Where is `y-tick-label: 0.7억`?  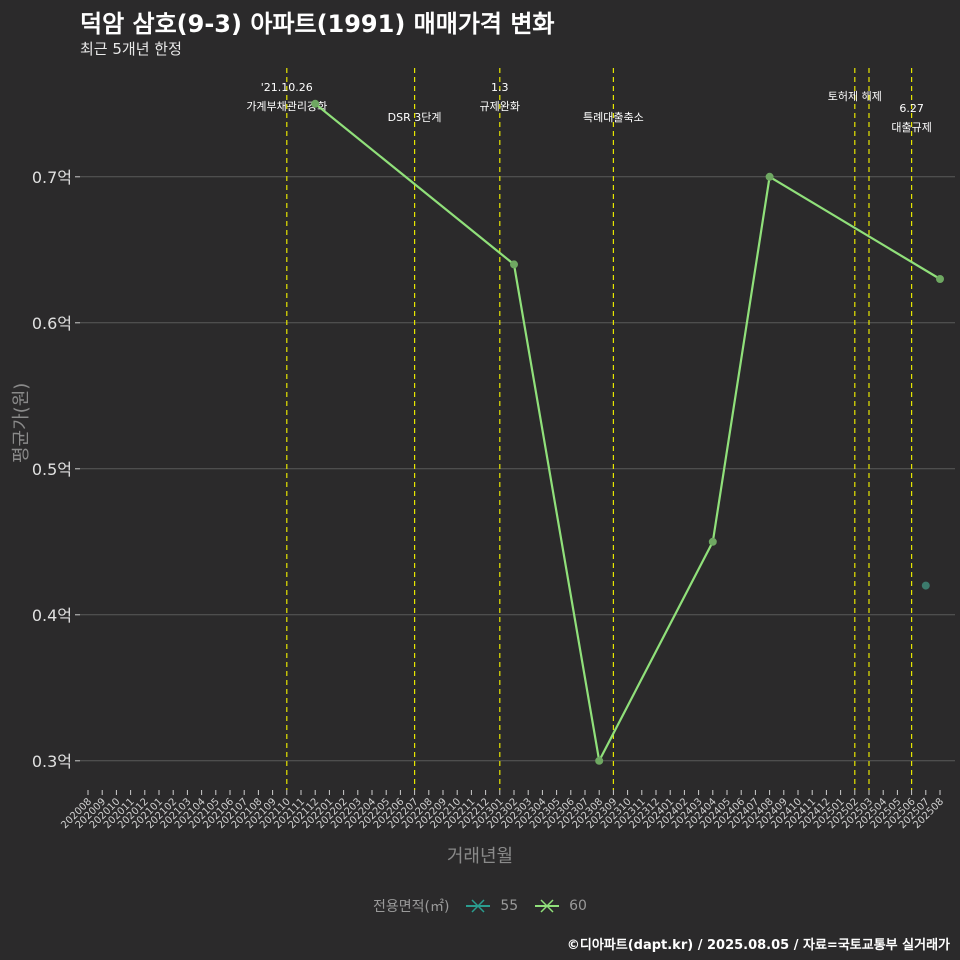 y-tick-label: 0.7억 is located at coordinates (52, 177).